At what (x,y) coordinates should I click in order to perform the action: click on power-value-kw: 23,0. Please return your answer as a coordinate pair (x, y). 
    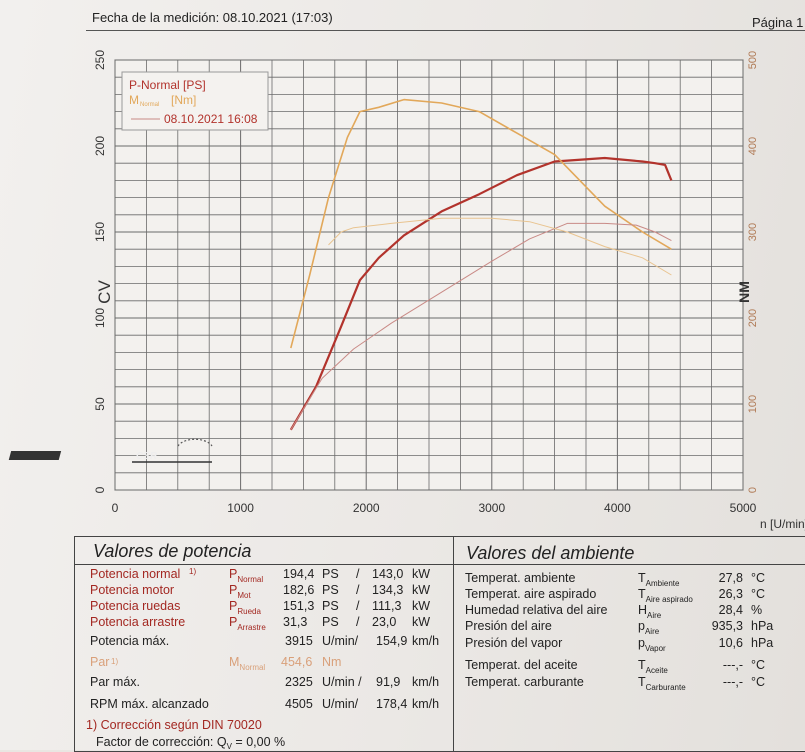
    Looking at the image, I should click on (384, 622).